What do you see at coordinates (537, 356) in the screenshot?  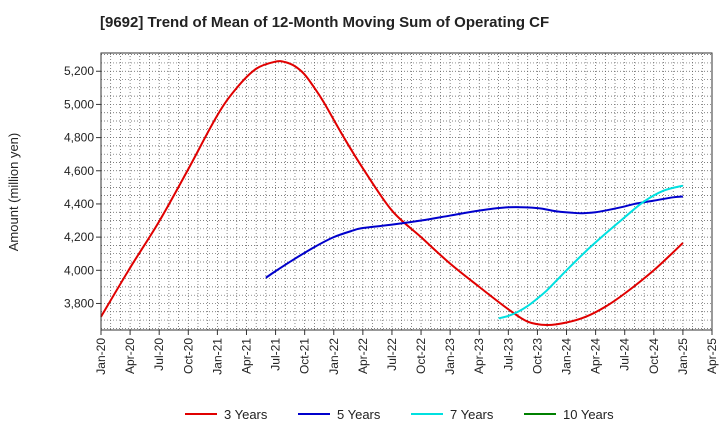 I see `x-tick-label: Oct-23` at bounding box center [537, 356].